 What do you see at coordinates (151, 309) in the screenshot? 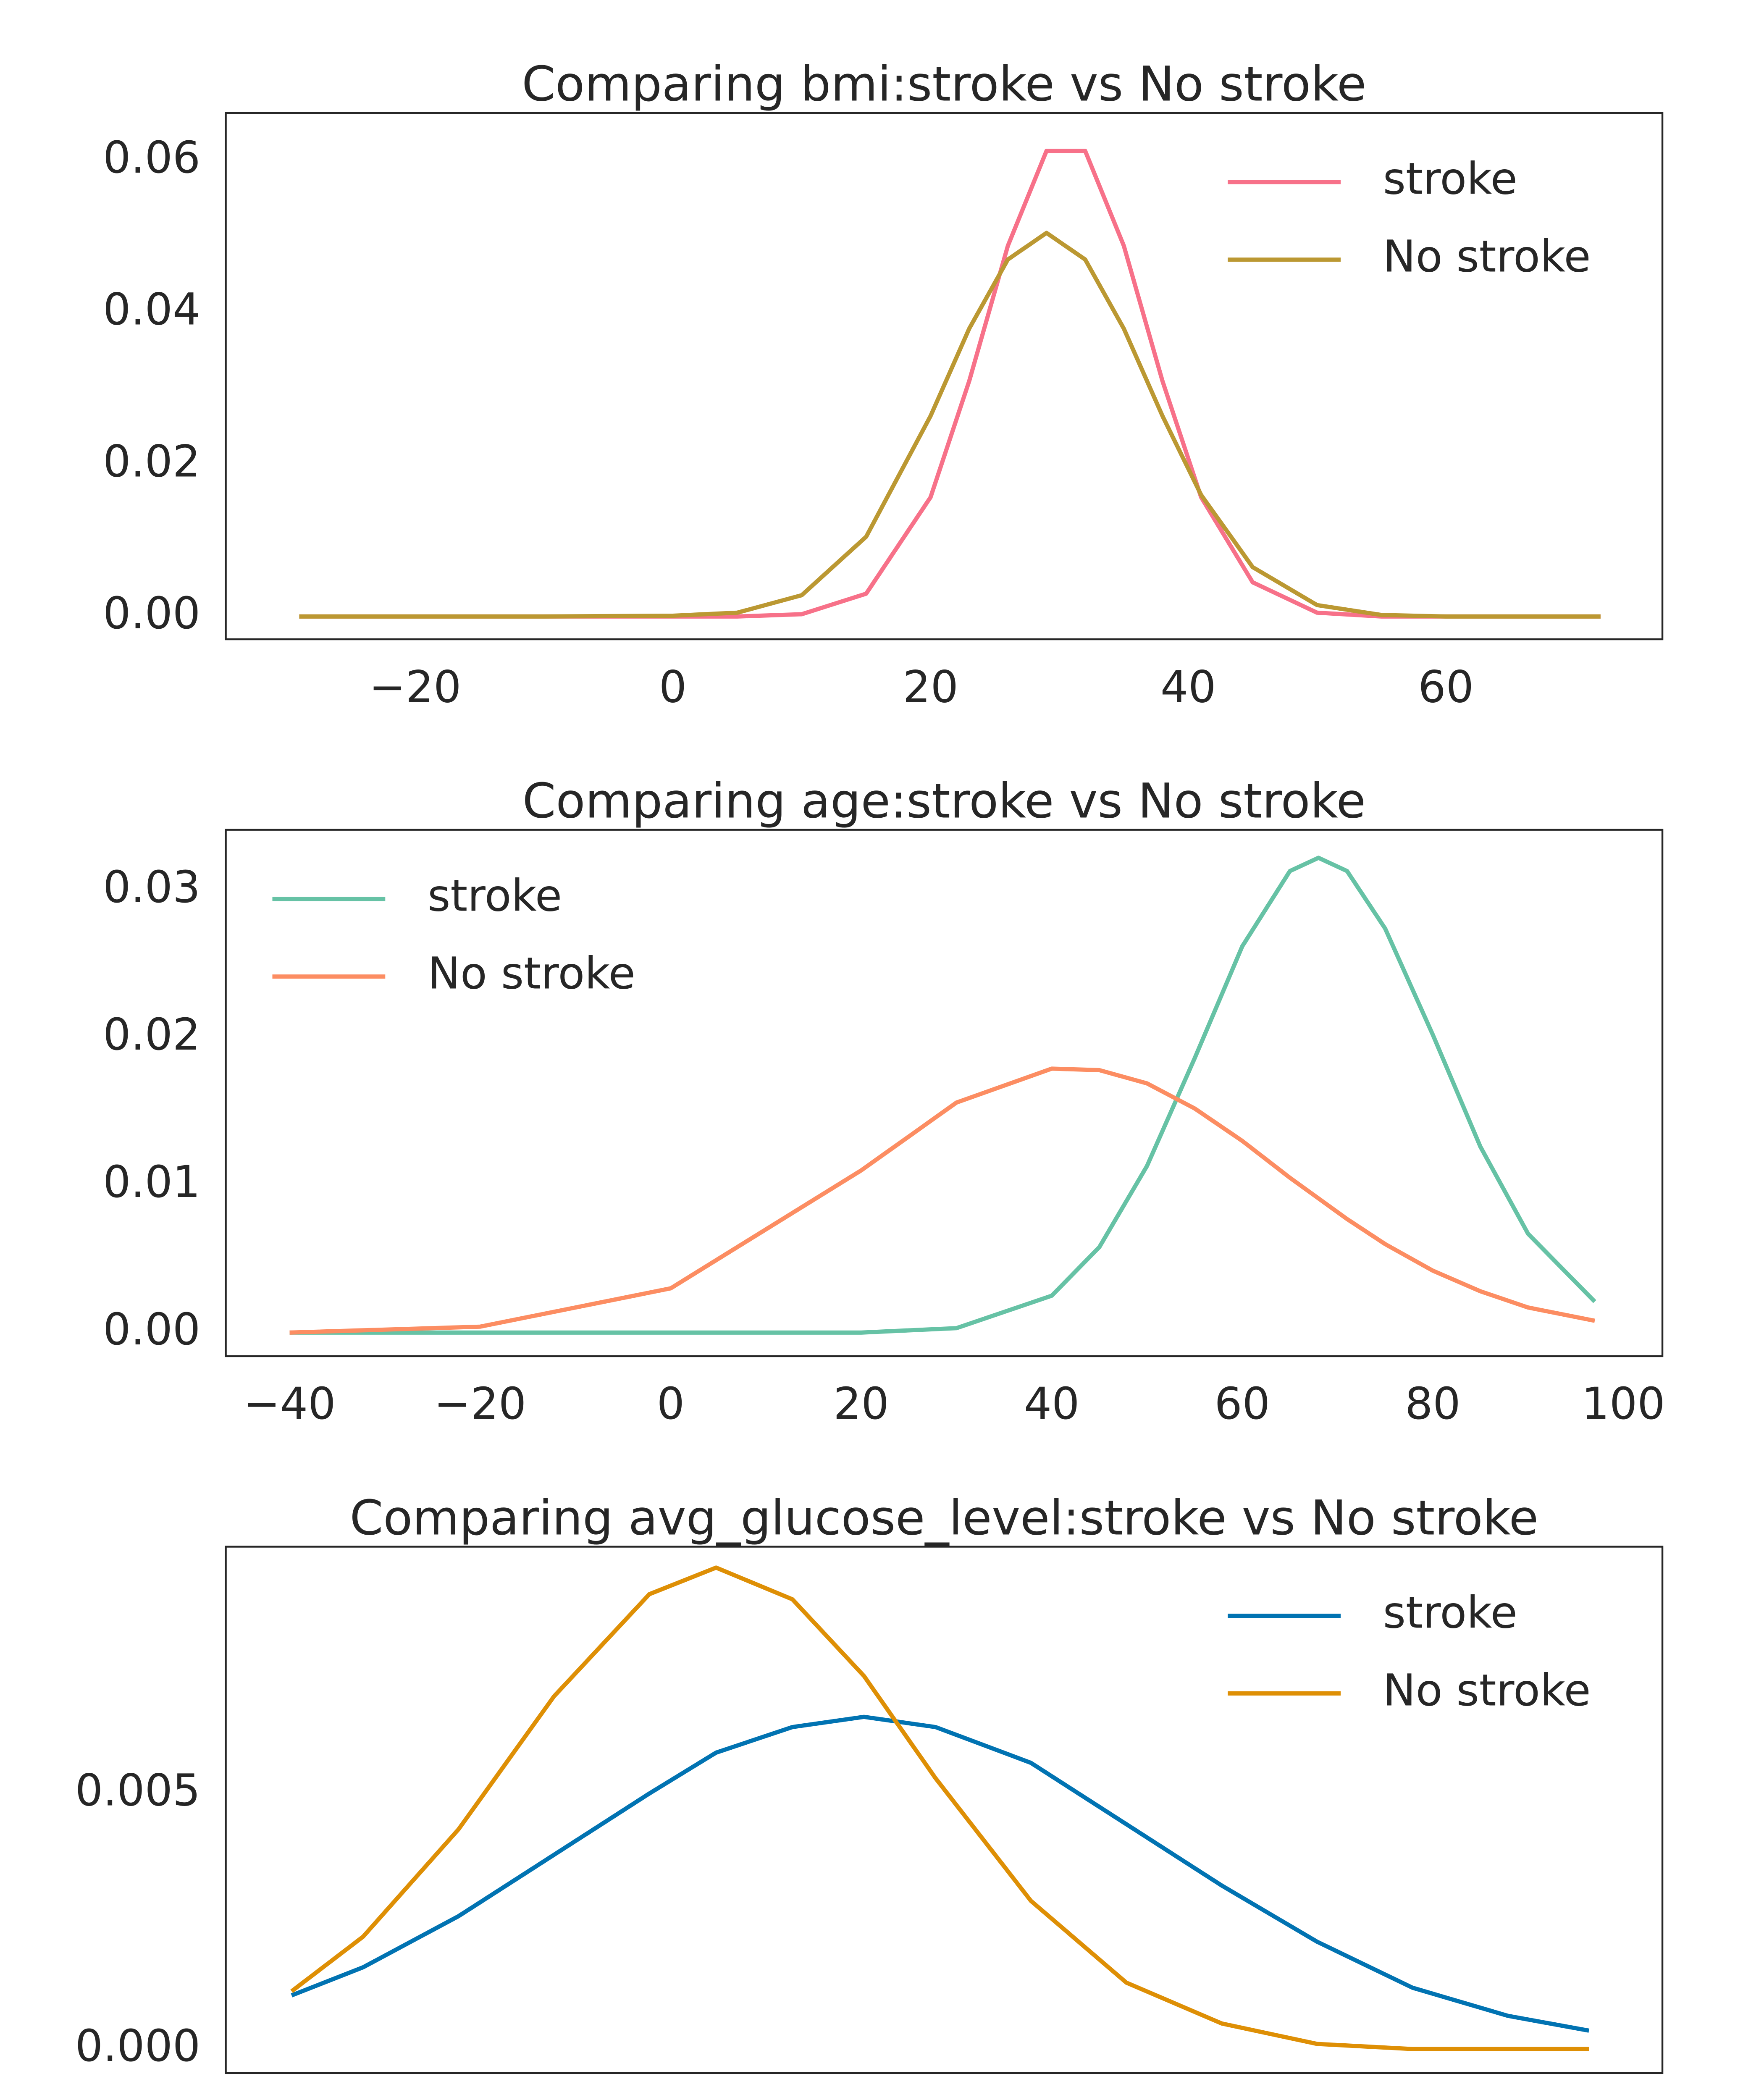
I see `y-tick-label: 0.04` at bounding box center [151, 309].